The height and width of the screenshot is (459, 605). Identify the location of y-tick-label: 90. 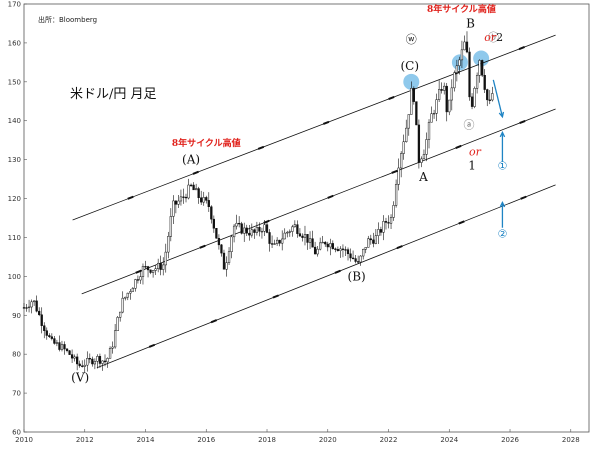
(16, 316).